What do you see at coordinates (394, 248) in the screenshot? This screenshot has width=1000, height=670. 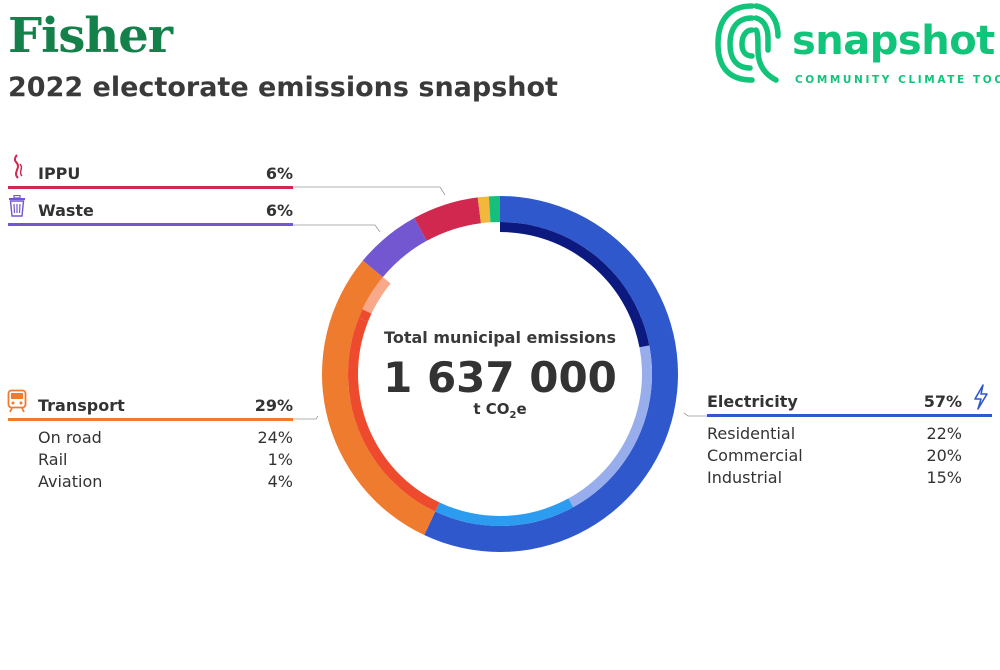 I see `slice-waste` at bounding box center [394, 248].